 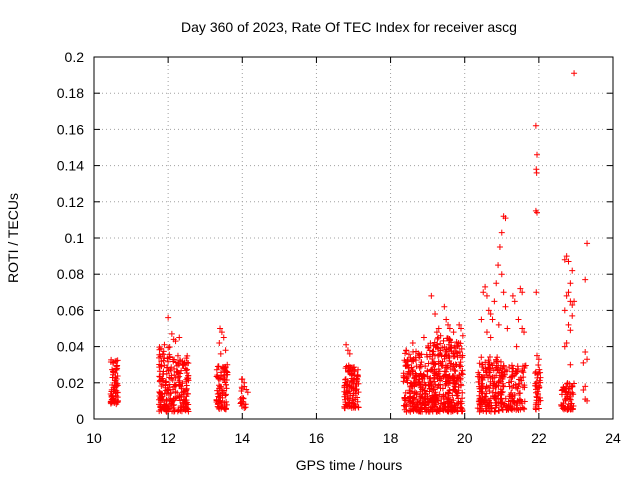 I want to click on x-tick-label: 20, so click(x=465, y=438).